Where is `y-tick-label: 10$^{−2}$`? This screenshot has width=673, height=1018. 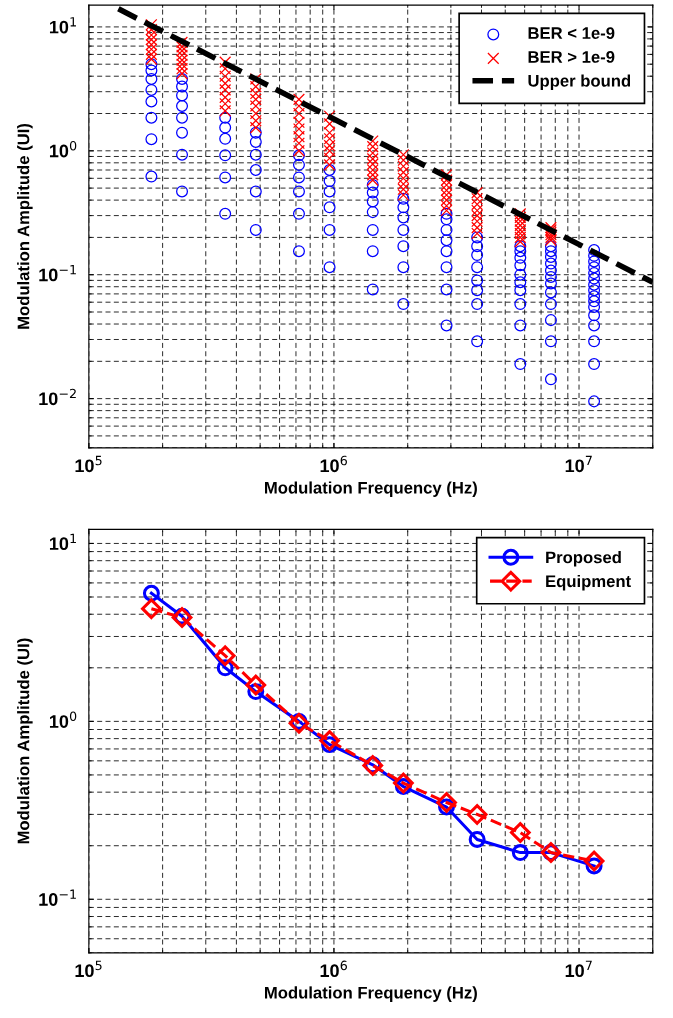 y-tick-label: 10$^{−2}$ is located at coordinates (57, 397).